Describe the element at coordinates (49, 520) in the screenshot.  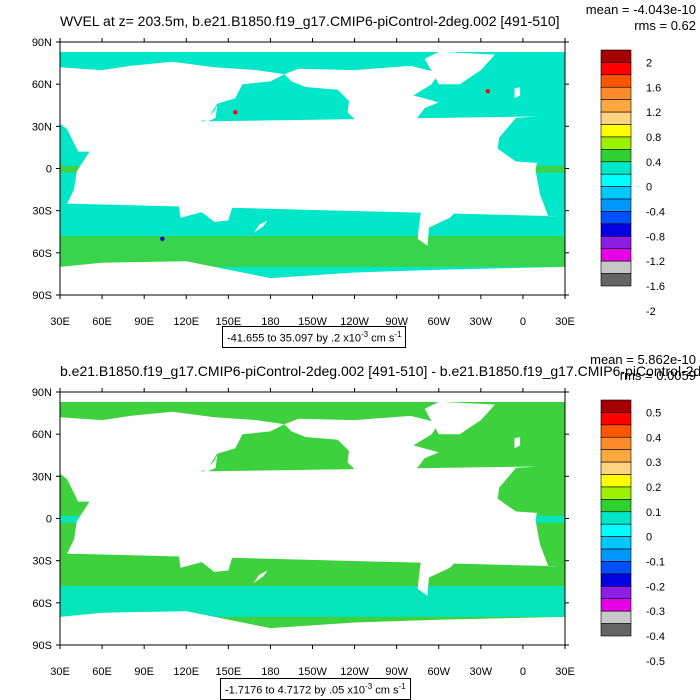
I see `lat-label: 0` at that location.